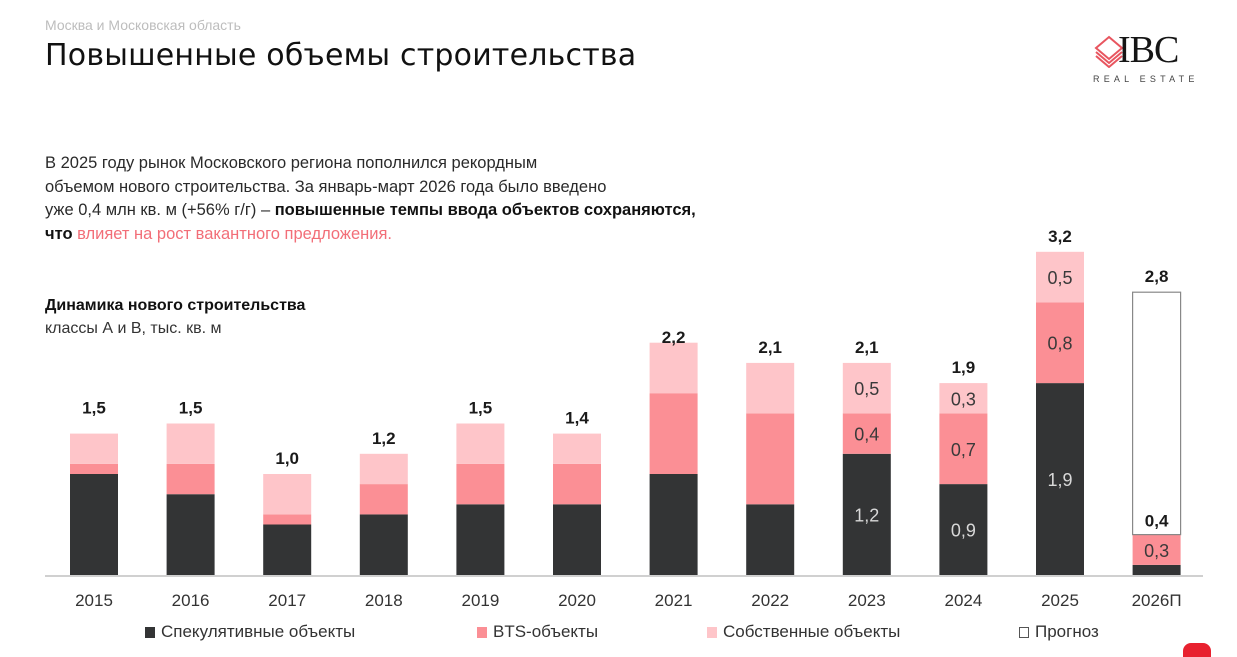  I want to click on segment-label-2024-0: 0,9, so click(963, 531).